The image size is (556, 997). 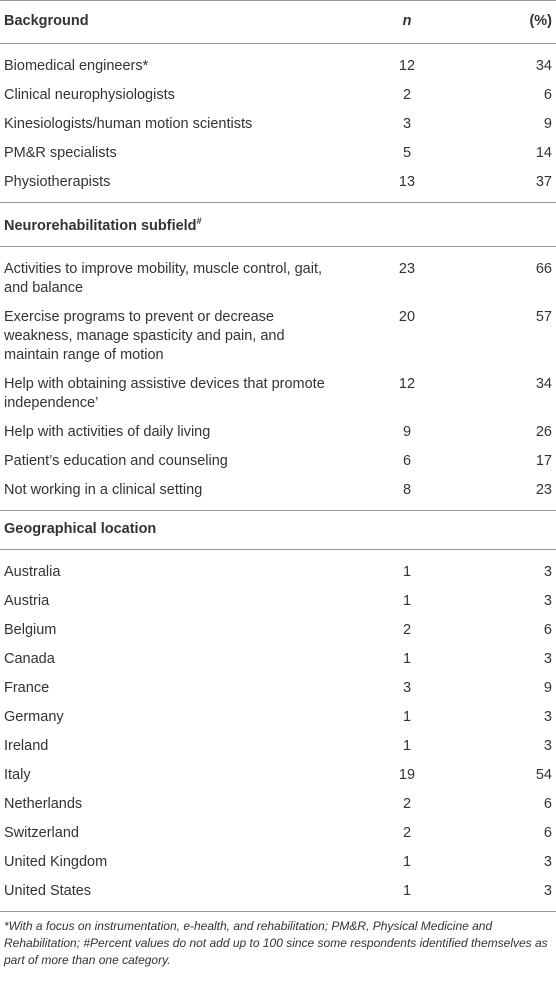 What do you see at coordinates (278, 461) in the screenshot?
I see `data-row: Patient’s education and counseling 6 17` at bounding box center [278, 461].